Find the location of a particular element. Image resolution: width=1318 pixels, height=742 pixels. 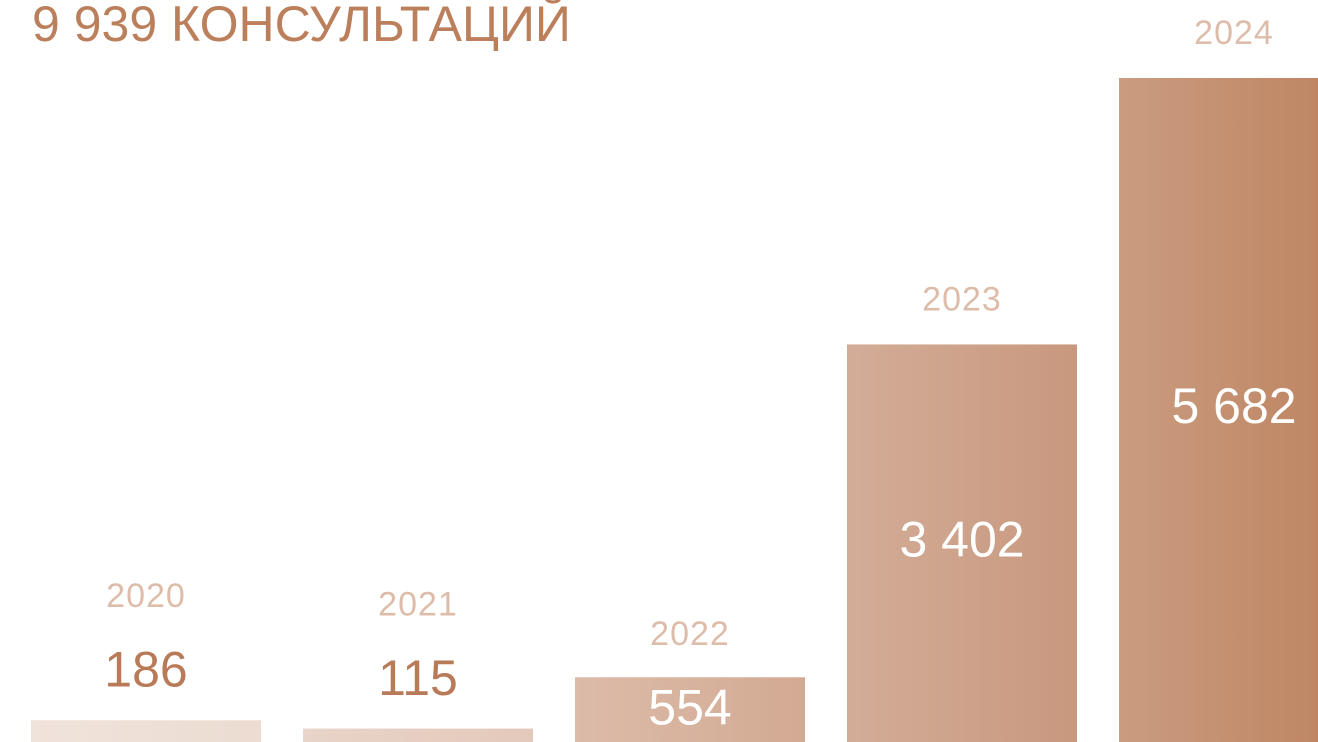

year-label: 2023 is located at coordinates (962, 299).